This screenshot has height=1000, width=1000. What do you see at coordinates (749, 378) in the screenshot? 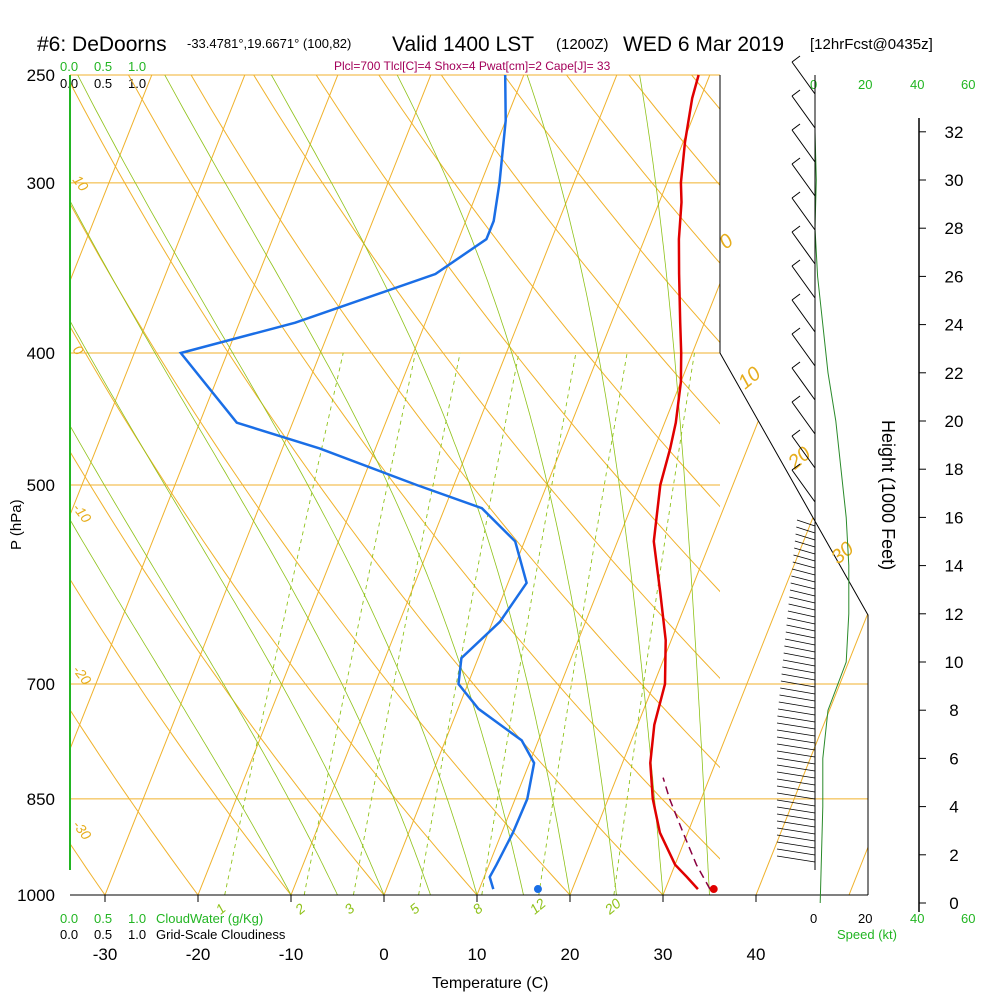
I see `isotherm-label-right: 10` at bounding box center [749, 378].